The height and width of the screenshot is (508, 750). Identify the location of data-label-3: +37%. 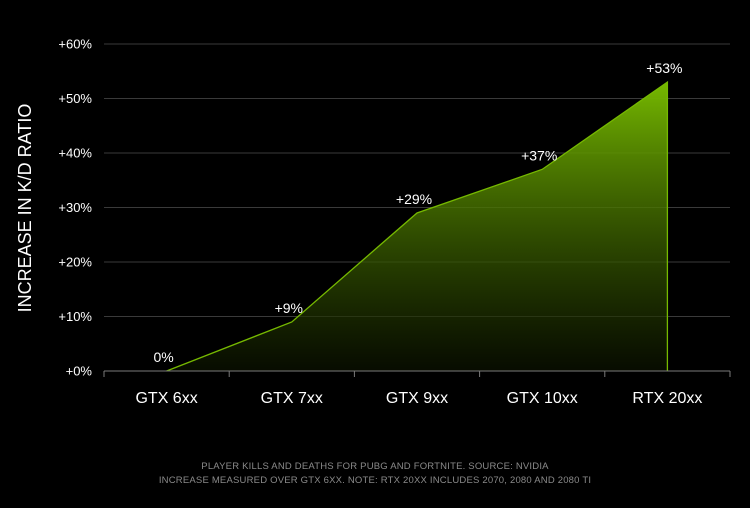
(539, 155).